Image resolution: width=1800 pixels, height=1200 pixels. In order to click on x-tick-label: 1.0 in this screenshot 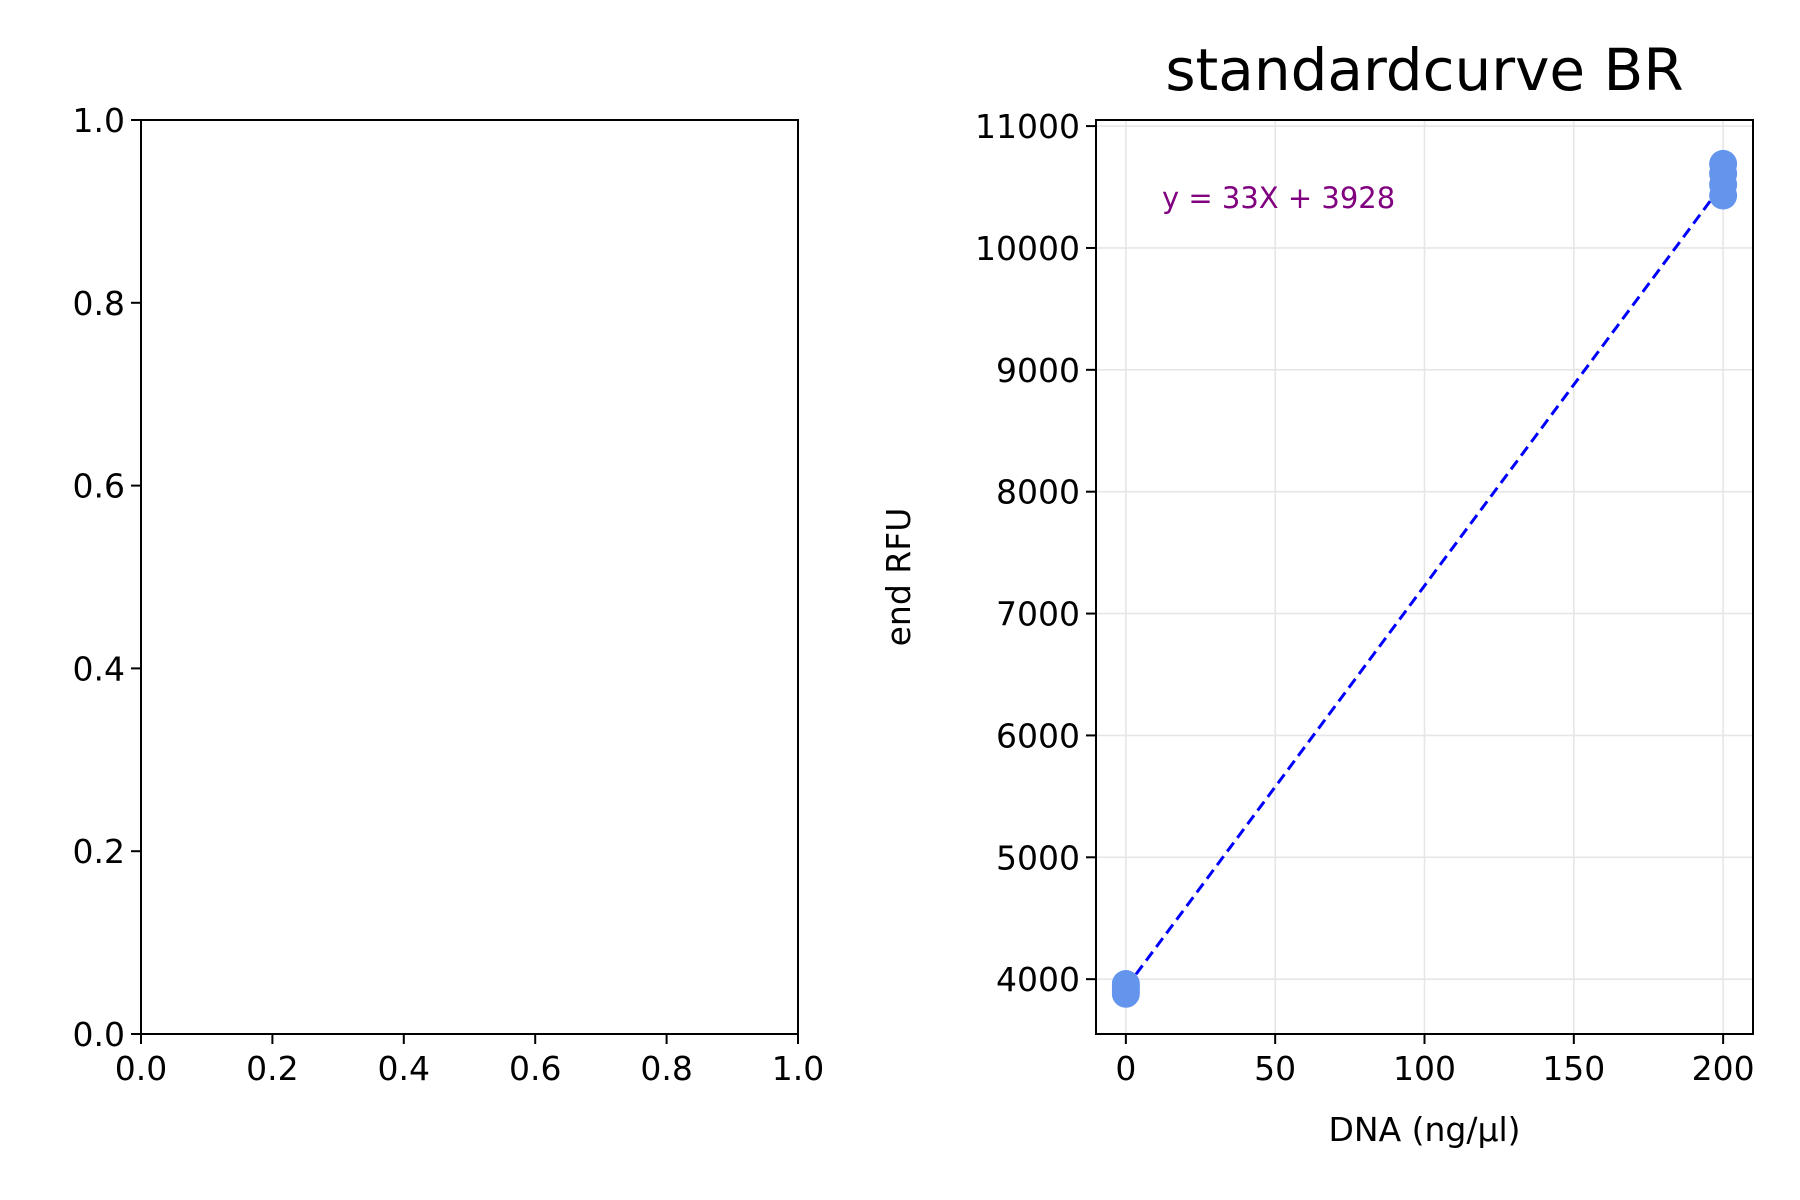, I will do `click(798, 1068)`.